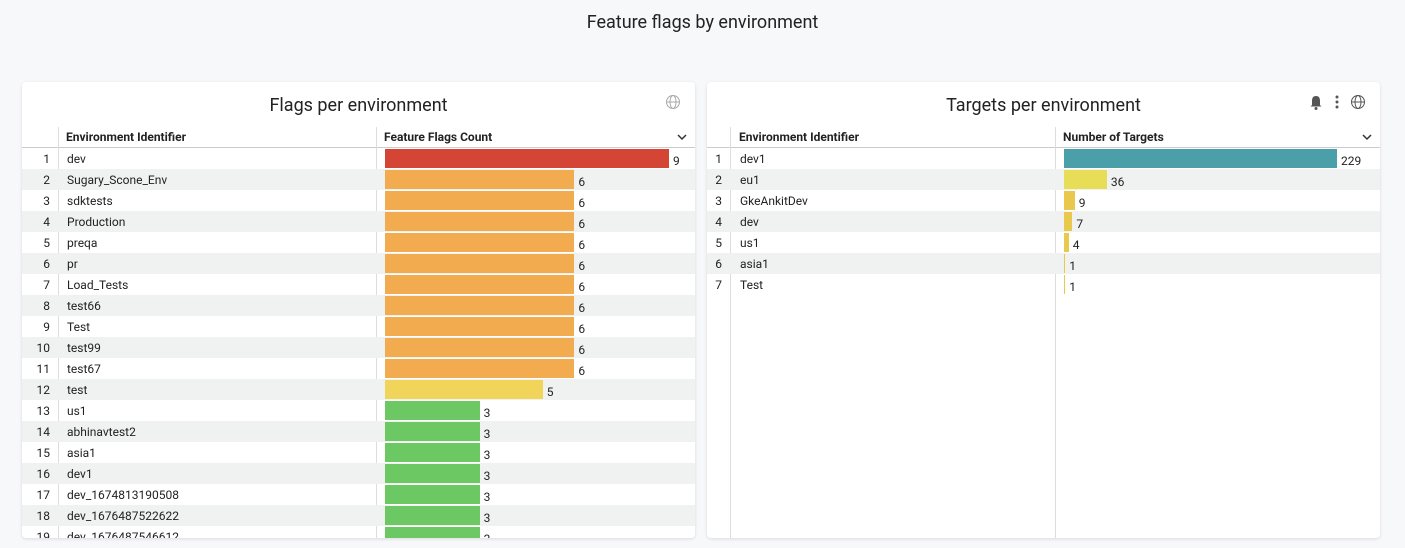 This screenshot has height=548, width=1405. What do you see at coordinates (358, 221) in the screenshot?
I see `table-row: 4 Production 6` at bounding box center [358, 221].